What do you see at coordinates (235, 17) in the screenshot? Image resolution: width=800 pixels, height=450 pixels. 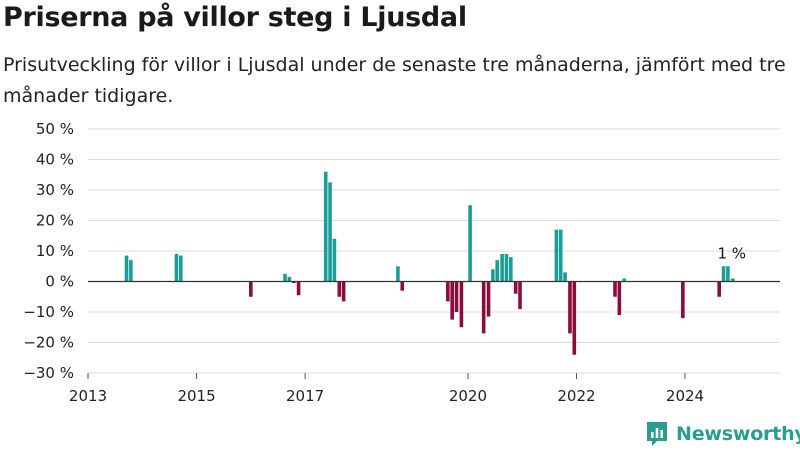 I see `chart-title: Priserna på villor steg i Ljusdal` at bounding box center [235, 17].